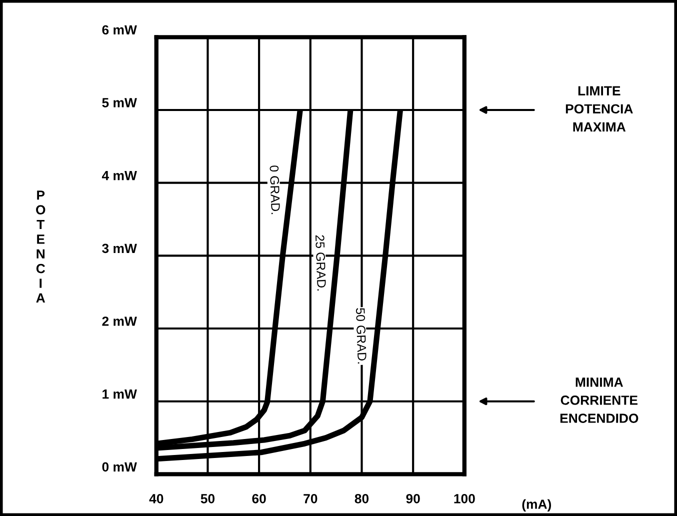  Describe the element at coordinates (320, 263) in the screenshot. I see `text: 25 GRAD.` at that location.